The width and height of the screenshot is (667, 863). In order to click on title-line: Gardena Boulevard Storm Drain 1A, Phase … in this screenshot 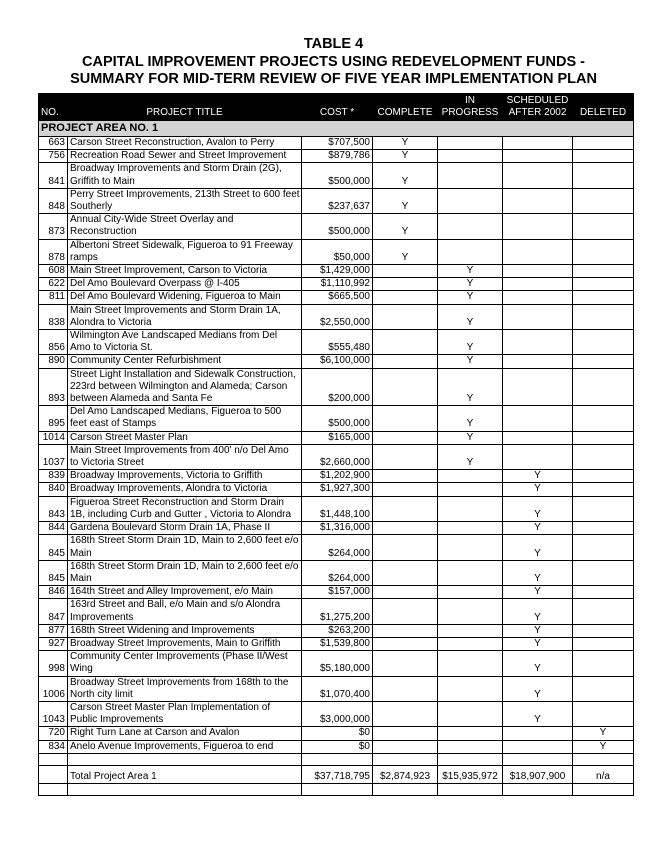, I will do `click(170, 528)`.